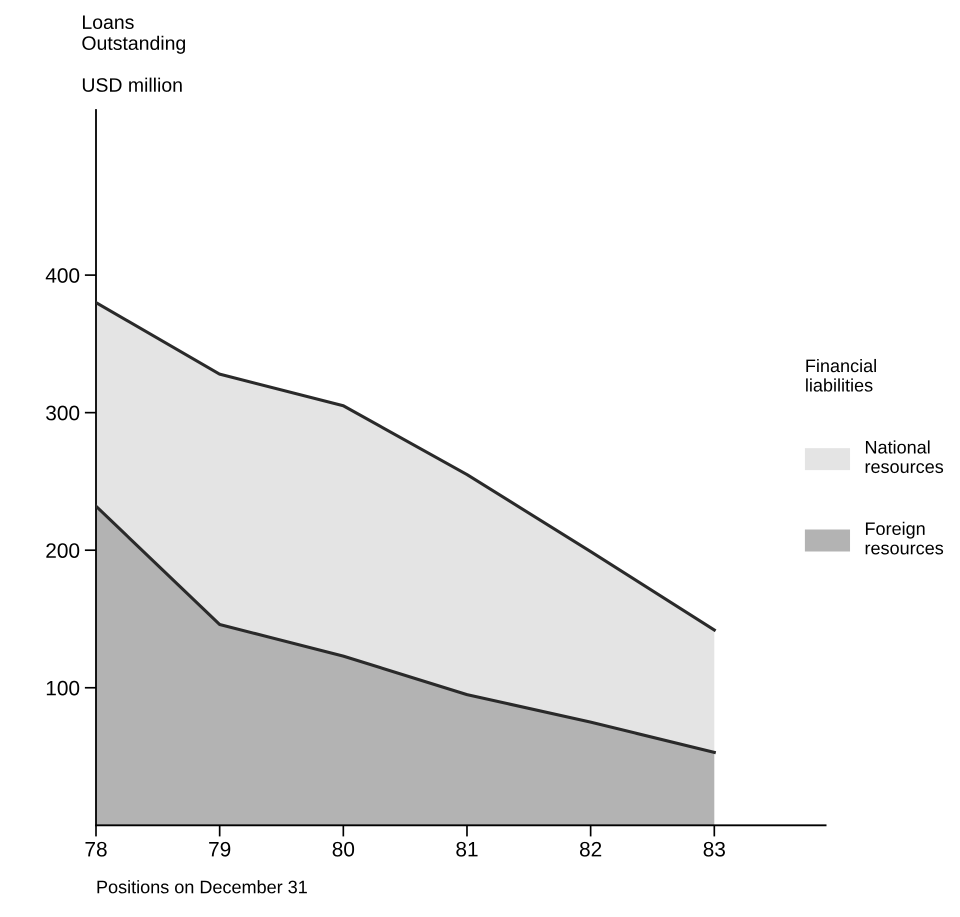 Image resolution: width=960 pixels, height=917 pixels. Describe the element at coordinates (591, 849) in the screenshot. I see `x-tick-label: 82` at that location.